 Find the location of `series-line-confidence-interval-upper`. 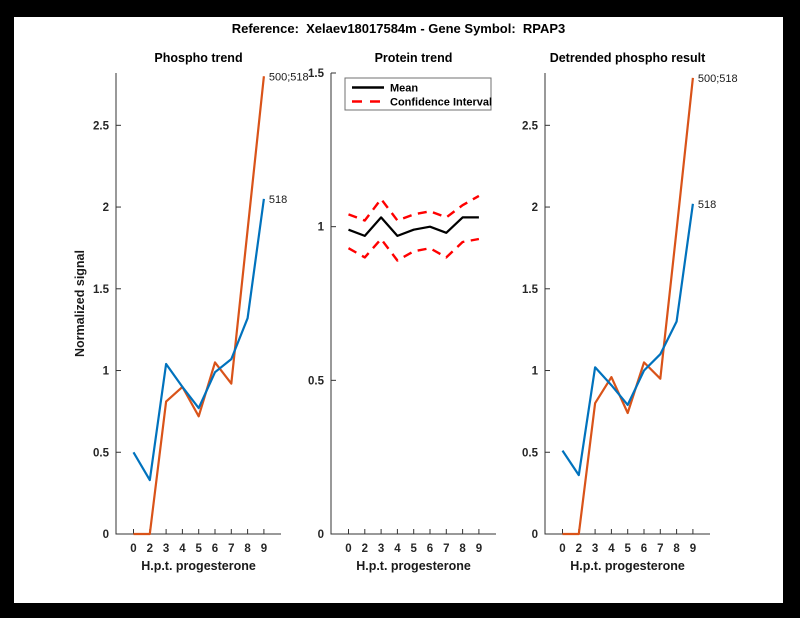

series-line-confidence-interval-upper is located at coordinates (414, 208).